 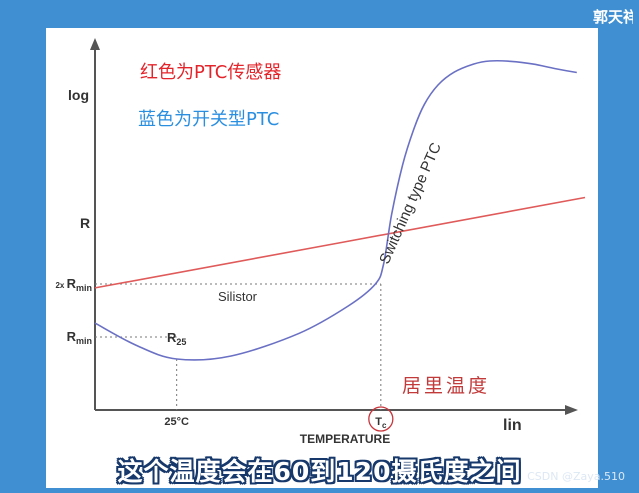 I want to click on blue-note-annotation: 蓝色为开关型PTC, so click(x=208, y=119).